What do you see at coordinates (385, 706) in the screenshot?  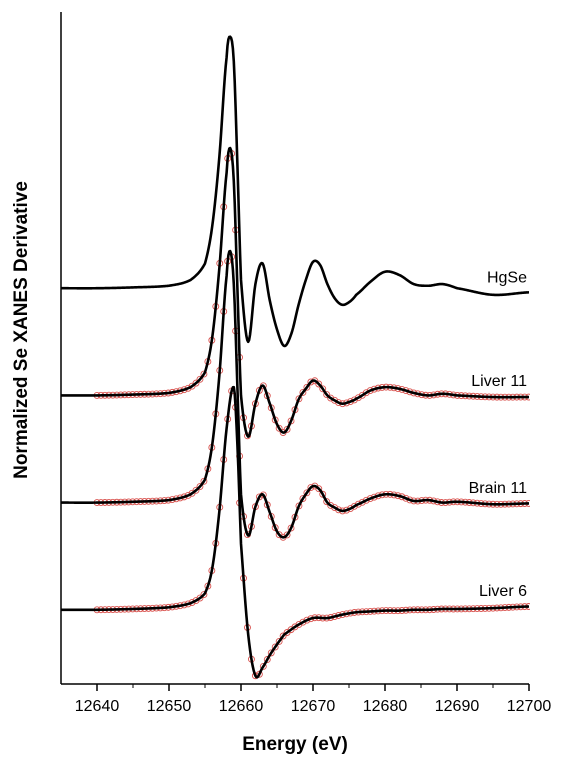 I see `x-tick-label: 12680` at bounding box center [385, 706].